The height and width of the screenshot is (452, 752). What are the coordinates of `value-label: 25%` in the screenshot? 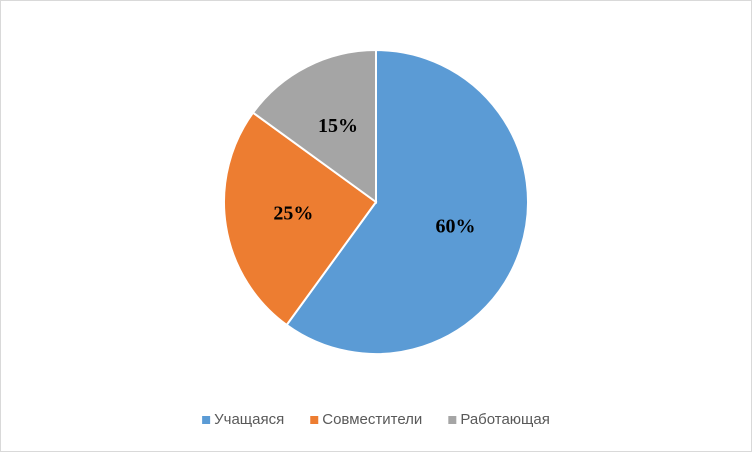 It's located at (293, 214).